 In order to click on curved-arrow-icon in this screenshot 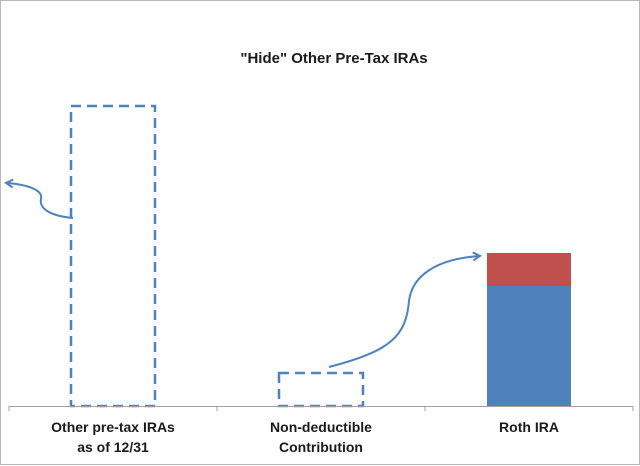, I will do `click(403, 312)`.